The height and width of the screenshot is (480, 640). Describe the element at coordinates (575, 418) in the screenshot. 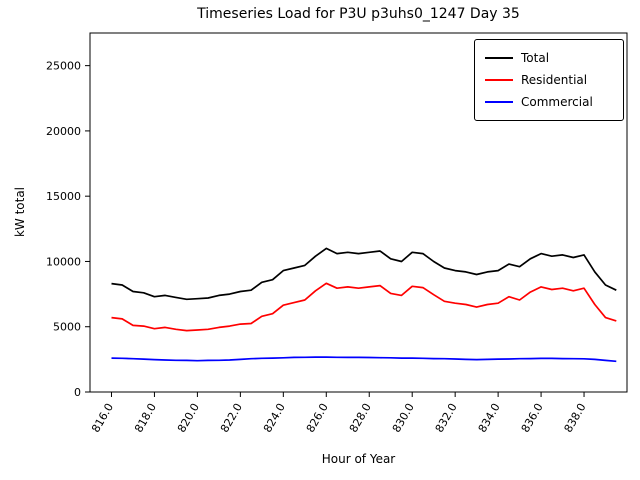

I see `x-tick-label: 838.0` at that location.